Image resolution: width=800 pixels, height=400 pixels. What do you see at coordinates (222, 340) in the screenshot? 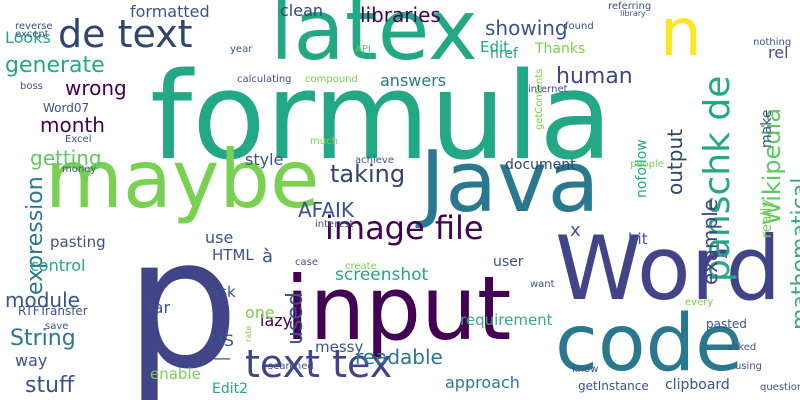
I see `word-ms: MS` at bounding box center [222, 340].